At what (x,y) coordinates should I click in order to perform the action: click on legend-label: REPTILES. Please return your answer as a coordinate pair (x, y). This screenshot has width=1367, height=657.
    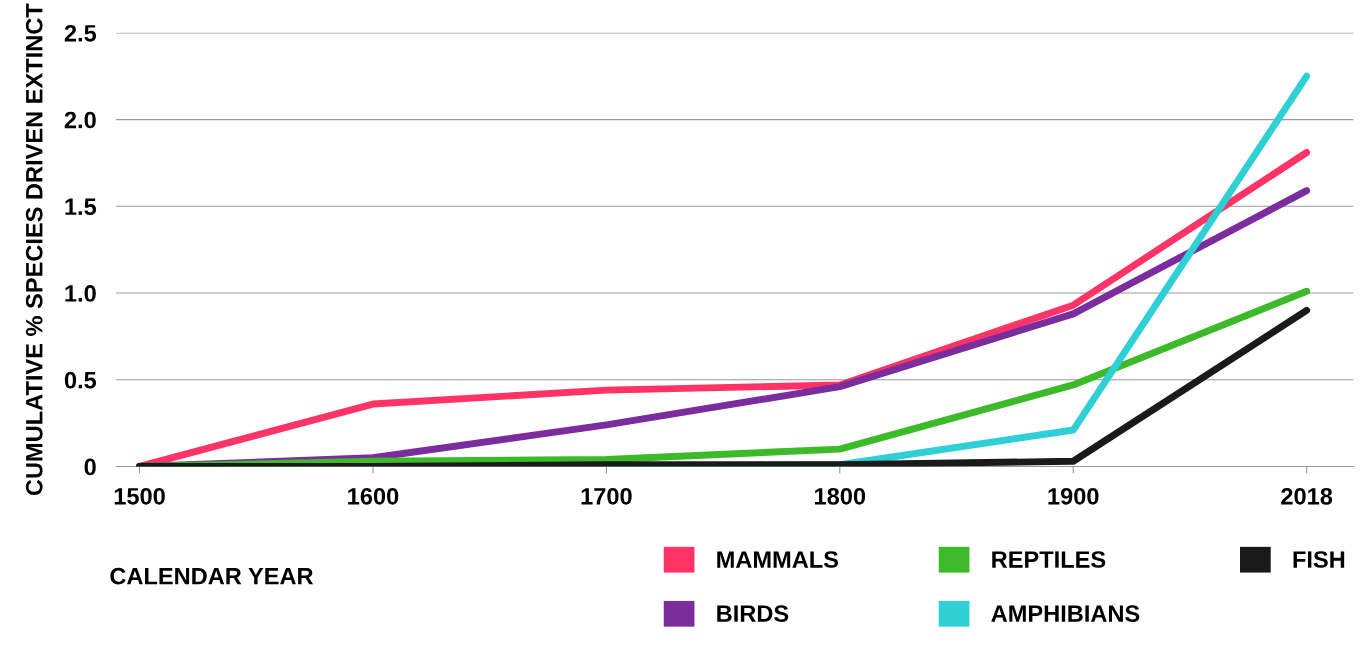
    Looking at the image, I should click on (1049, 559).